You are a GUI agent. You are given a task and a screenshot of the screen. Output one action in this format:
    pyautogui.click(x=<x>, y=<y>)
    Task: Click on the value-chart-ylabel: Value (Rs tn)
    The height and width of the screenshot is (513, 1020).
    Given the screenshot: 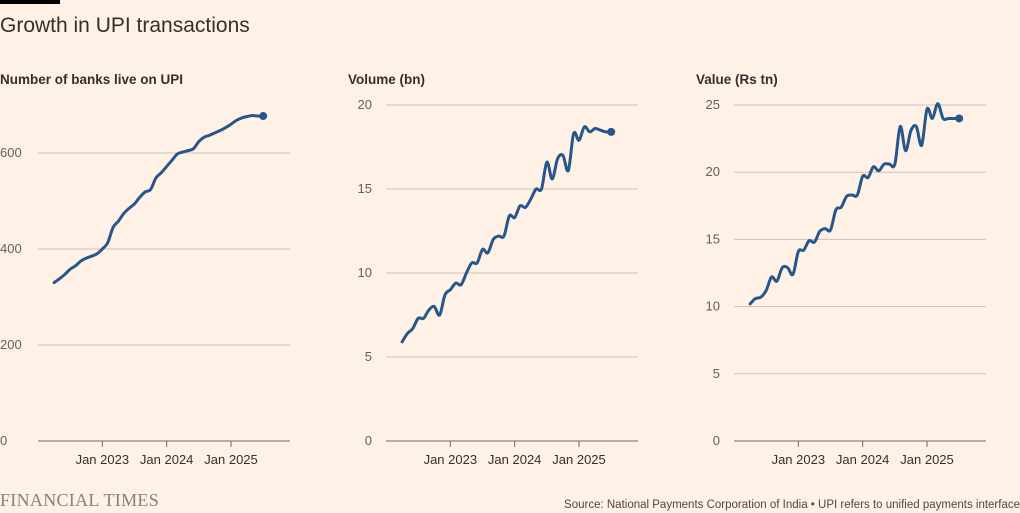 What is the action you would take?
    pyautogui.click(x=737, y=79)
    